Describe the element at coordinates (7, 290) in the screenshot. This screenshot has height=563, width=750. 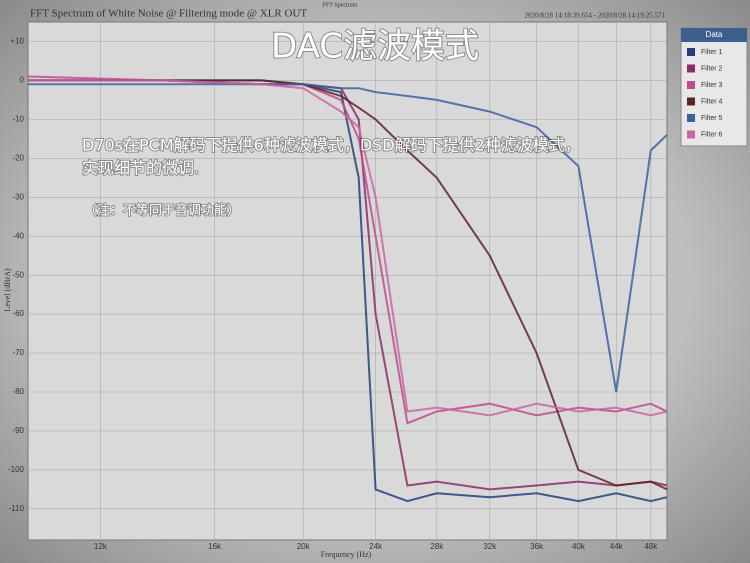
I see `y-axis-label: Level (dBrA)` at that location.